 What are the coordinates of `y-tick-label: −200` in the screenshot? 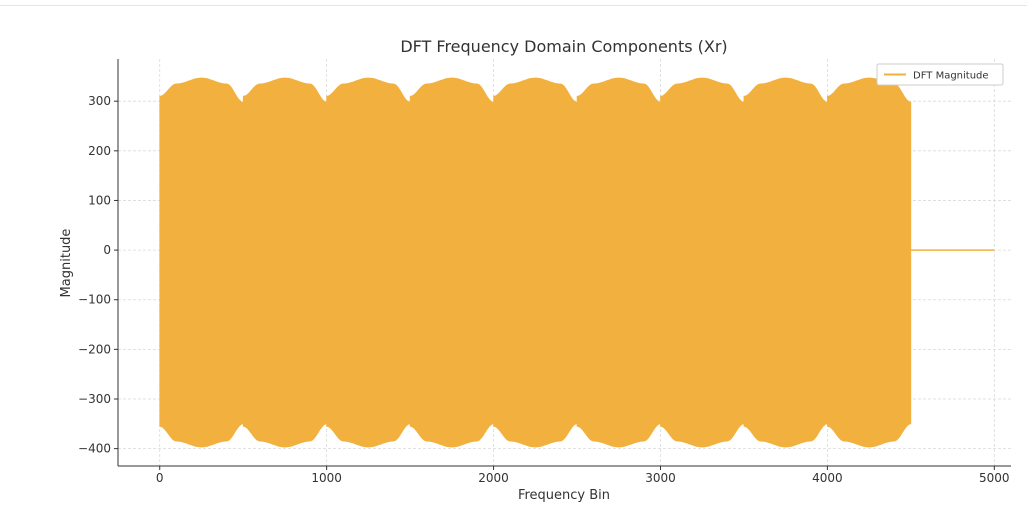 It's located at (94, 349).